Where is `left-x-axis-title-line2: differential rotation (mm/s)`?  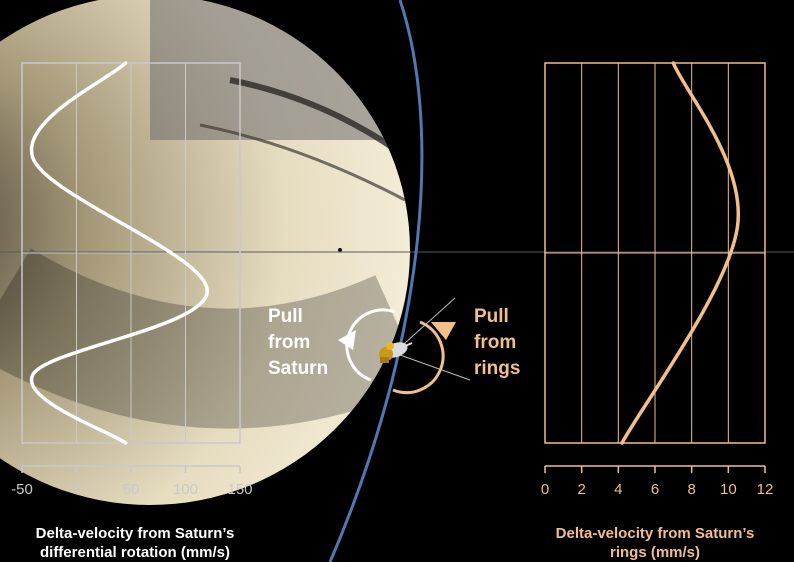
left-x-axis-title-line2: differential rotation (mm/s) is located at coordinates (135, 552).